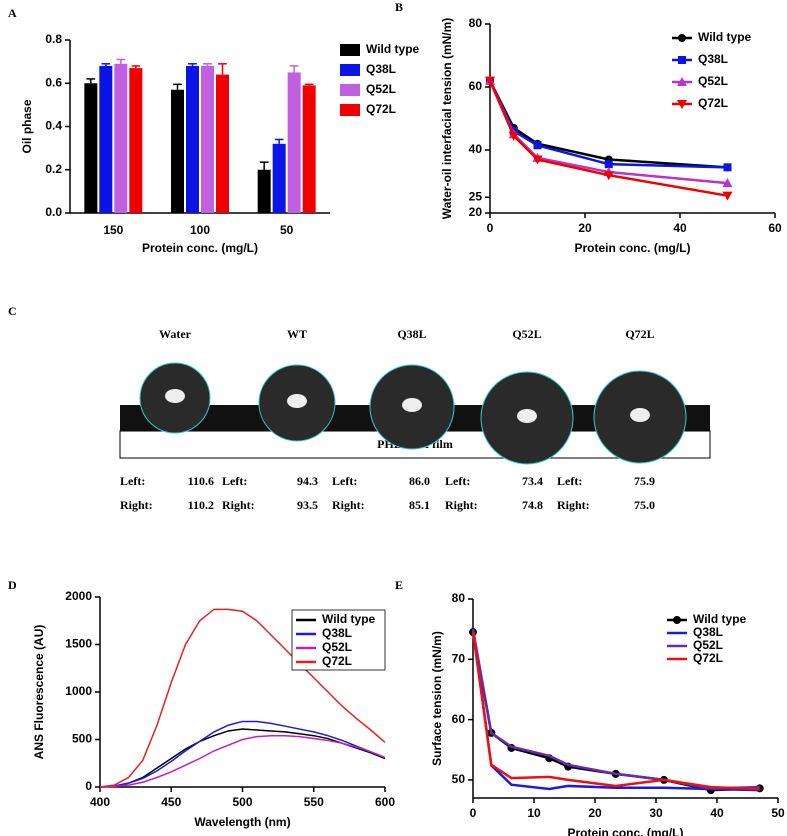  Describe the element at coordinates (100, 802) in the screenshot. I see `x-tick-label: 400` at that location.